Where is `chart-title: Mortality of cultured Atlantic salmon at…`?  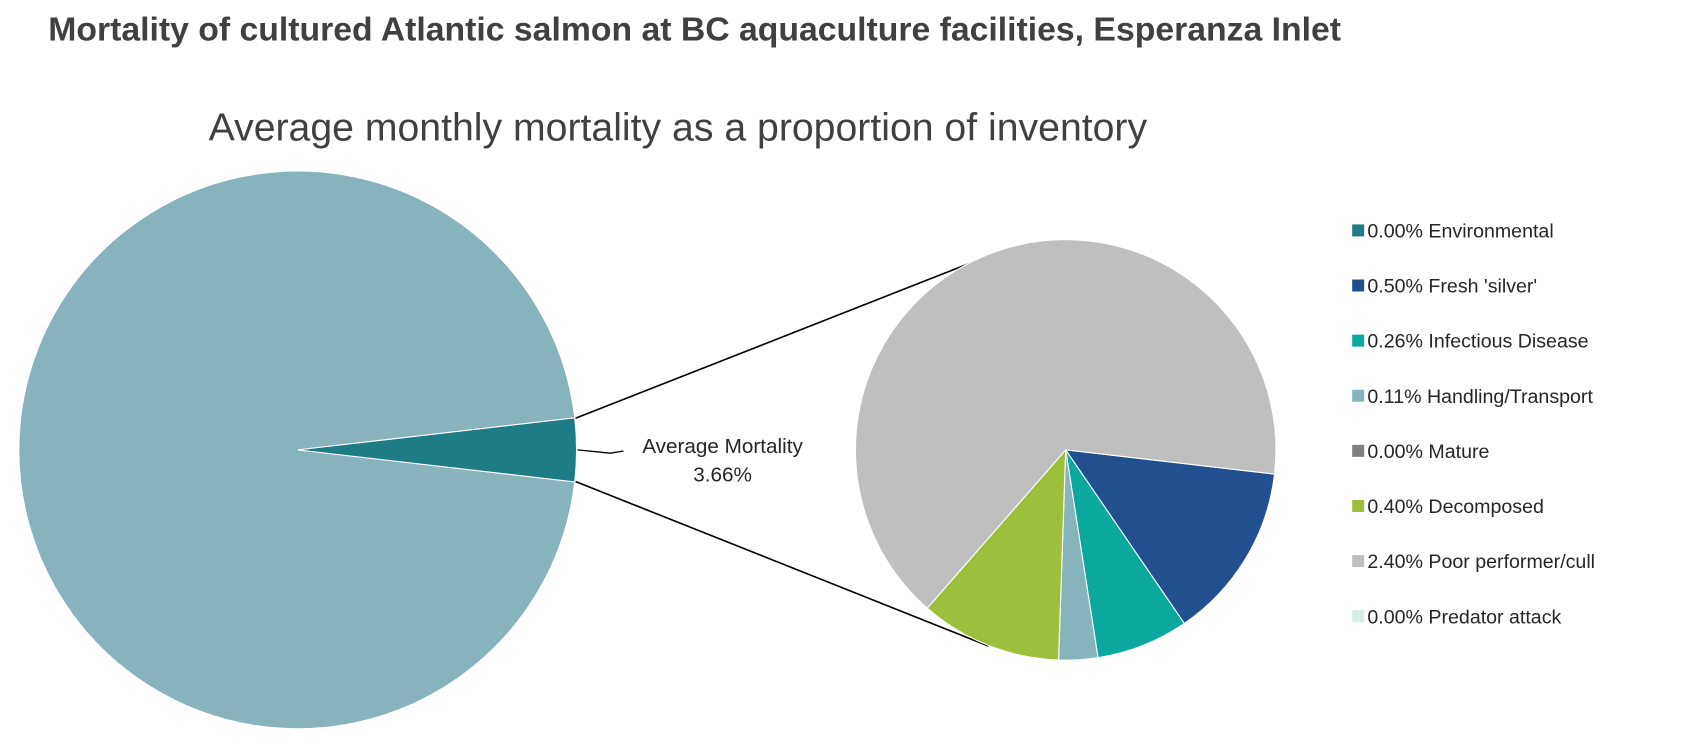
chart-title: Mortality of cultured Atlantic salmon at… is located at coordinates (694, 29).